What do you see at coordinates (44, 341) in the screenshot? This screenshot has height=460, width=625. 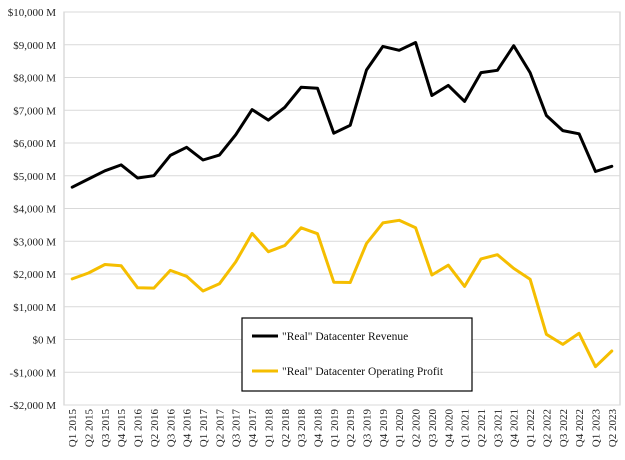 I see `y-tick-label: $0 M` at bounding box center [44, 341].